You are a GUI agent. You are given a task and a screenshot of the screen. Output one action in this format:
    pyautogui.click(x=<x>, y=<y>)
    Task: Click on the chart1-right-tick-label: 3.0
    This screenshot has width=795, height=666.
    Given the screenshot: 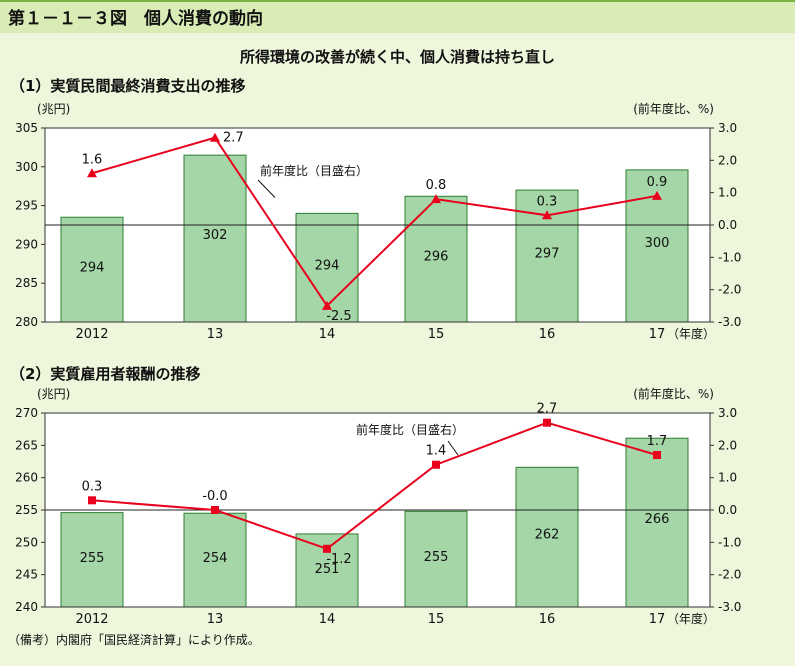 What is the action you would take?
    pyautogui.click(x=727, y=128)
    